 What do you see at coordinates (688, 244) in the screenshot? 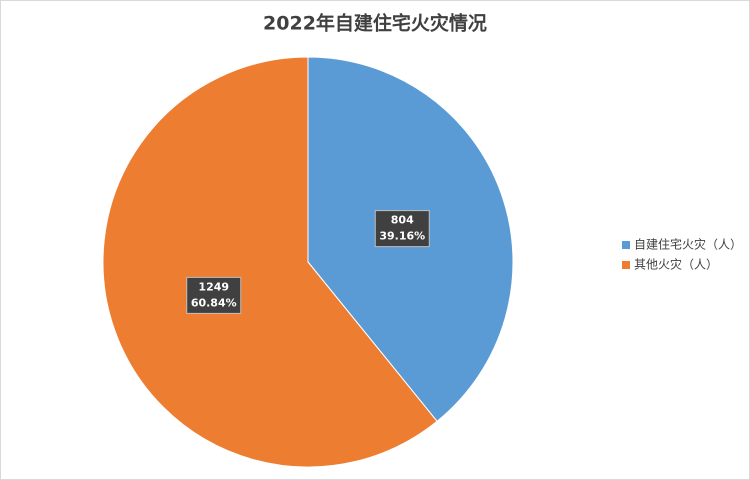
I see `legend-label: 自建住宅火灾（人）` at bounding box center [688, 244].